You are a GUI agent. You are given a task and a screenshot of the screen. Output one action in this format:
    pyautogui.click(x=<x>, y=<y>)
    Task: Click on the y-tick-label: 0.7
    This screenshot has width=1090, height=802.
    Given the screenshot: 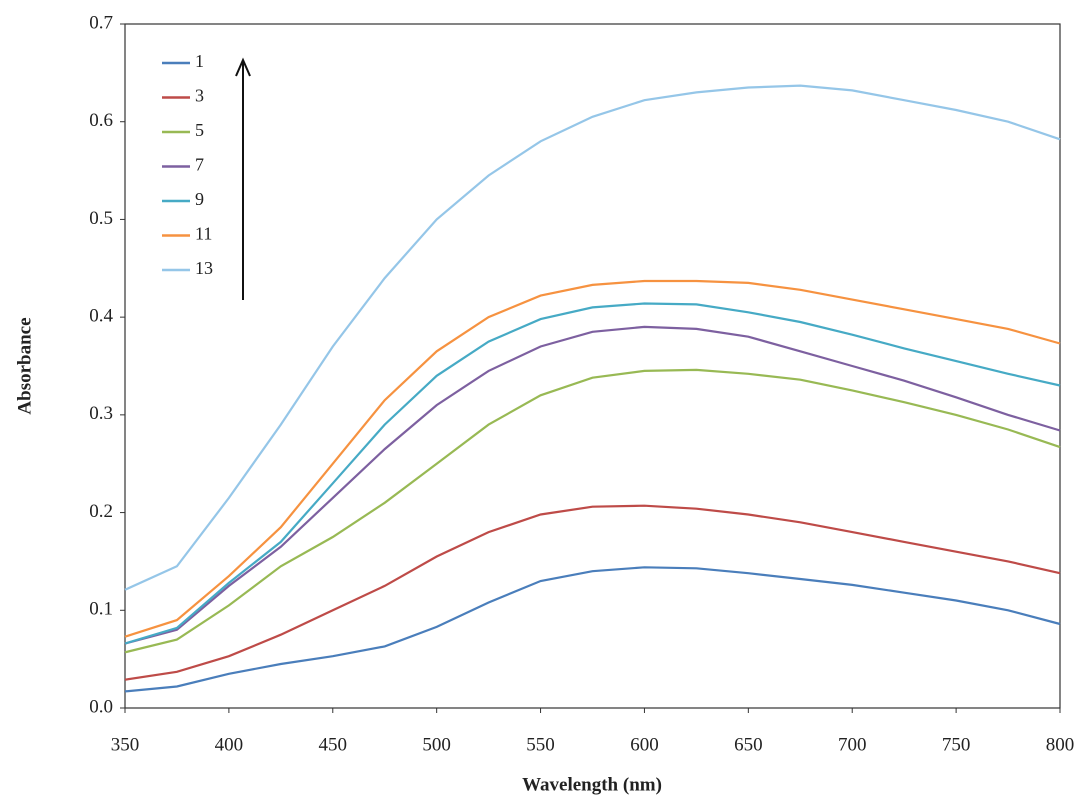 What is the action you would take?
    pyautogui.click(x=101, y=22)
    